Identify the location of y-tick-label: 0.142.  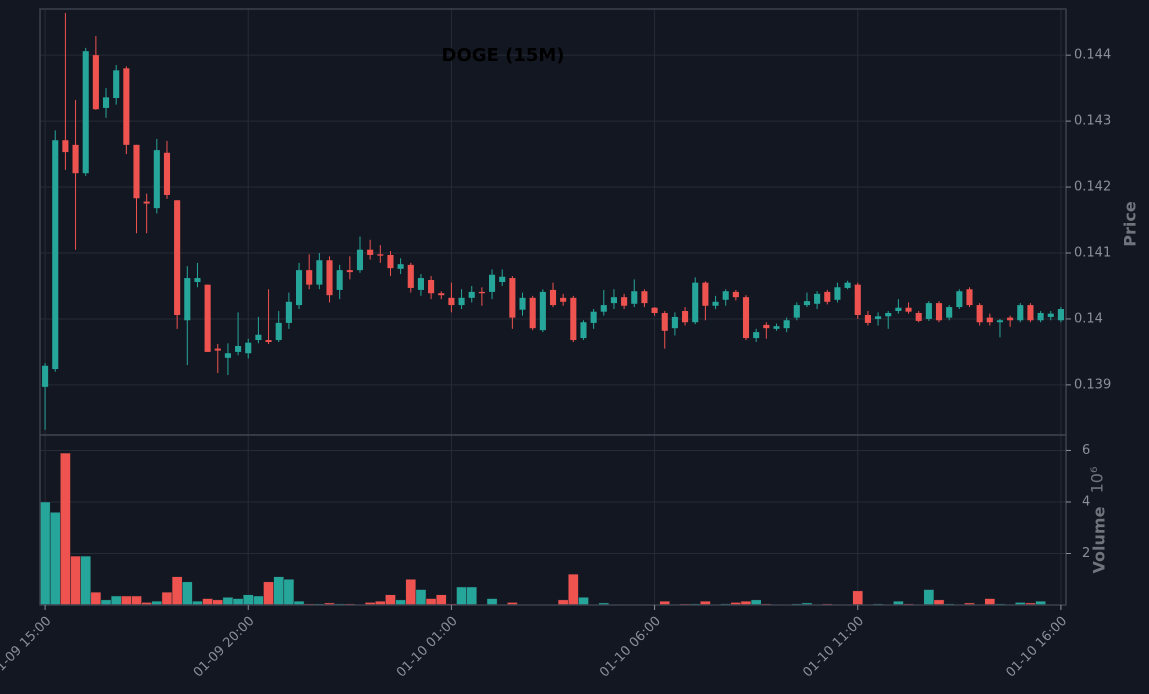
(1092, 187).